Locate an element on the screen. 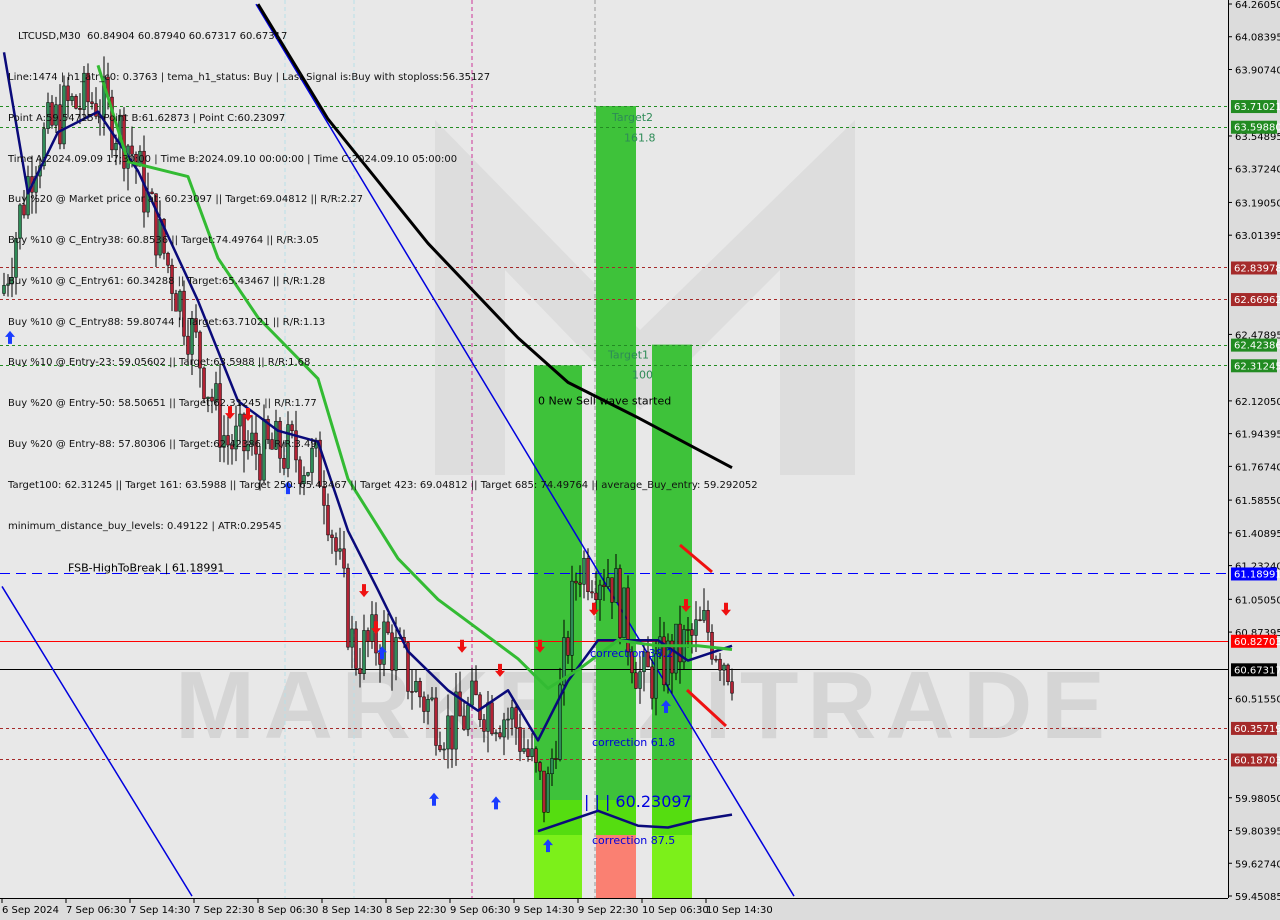  sell-channel-line is located at coordinates (696, 558).